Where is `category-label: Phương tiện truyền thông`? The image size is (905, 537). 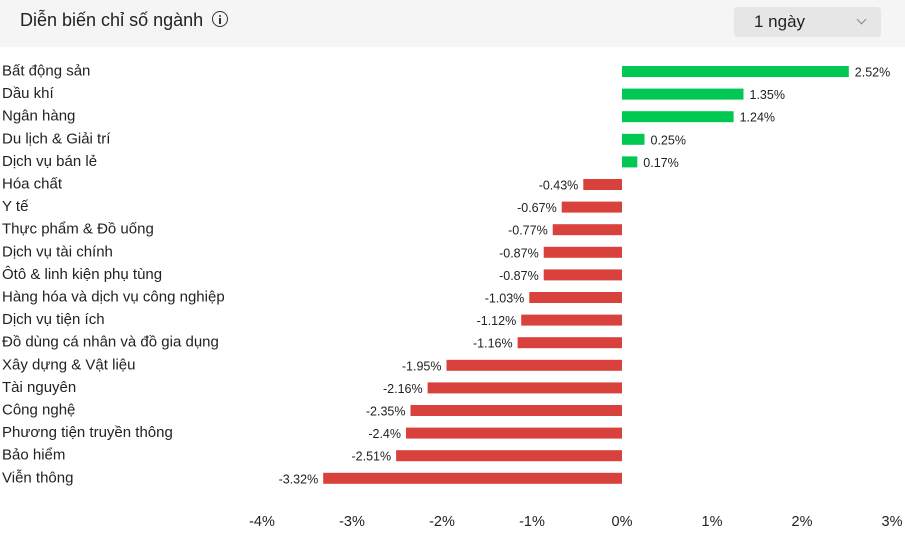 category-label: Phương tiện truyền thông is located at coordinates (87, 432).